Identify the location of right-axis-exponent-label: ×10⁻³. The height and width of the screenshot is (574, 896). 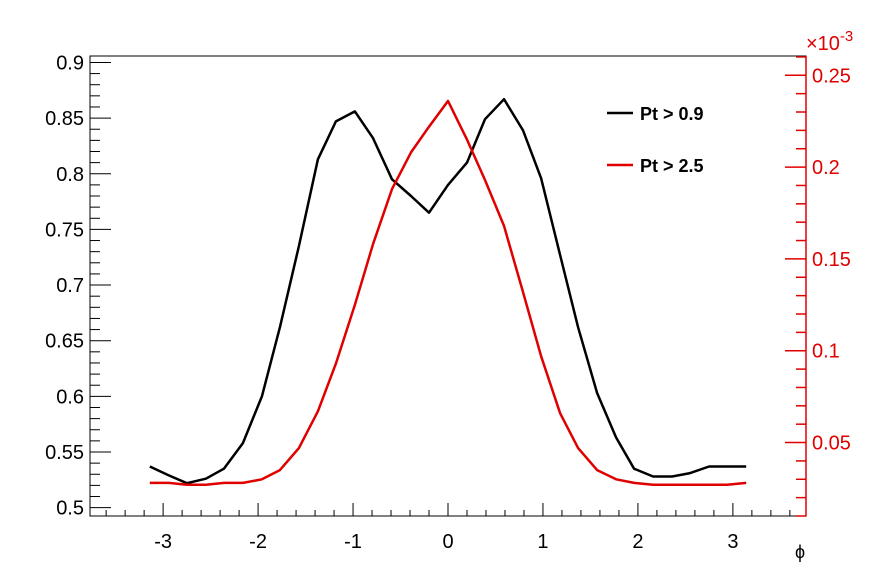
(829, 41).